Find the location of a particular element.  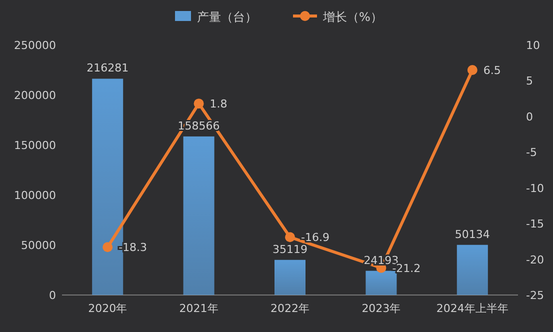

y2-tick-label: 10 is located at coordinates (533, 45).